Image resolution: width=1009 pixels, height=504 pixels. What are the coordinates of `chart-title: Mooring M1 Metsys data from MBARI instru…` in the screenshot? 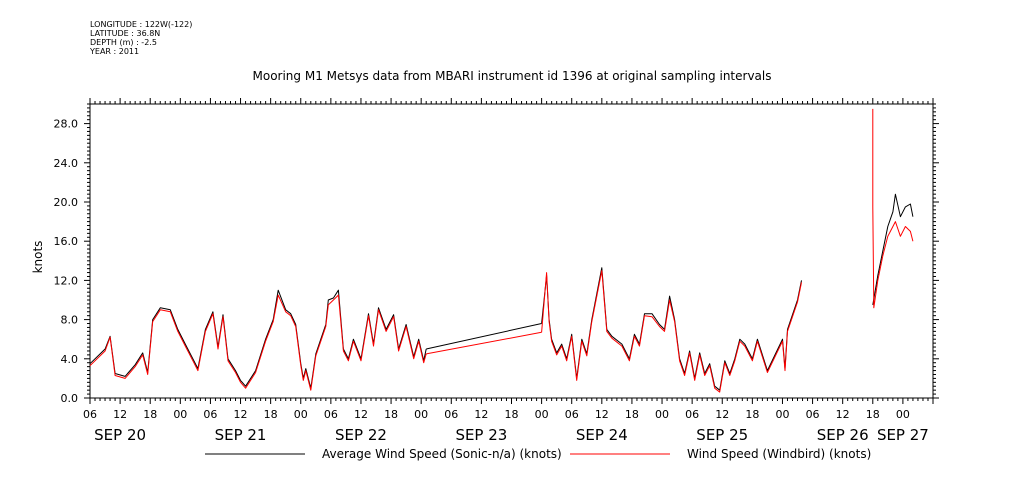 It's located at (512, 76).